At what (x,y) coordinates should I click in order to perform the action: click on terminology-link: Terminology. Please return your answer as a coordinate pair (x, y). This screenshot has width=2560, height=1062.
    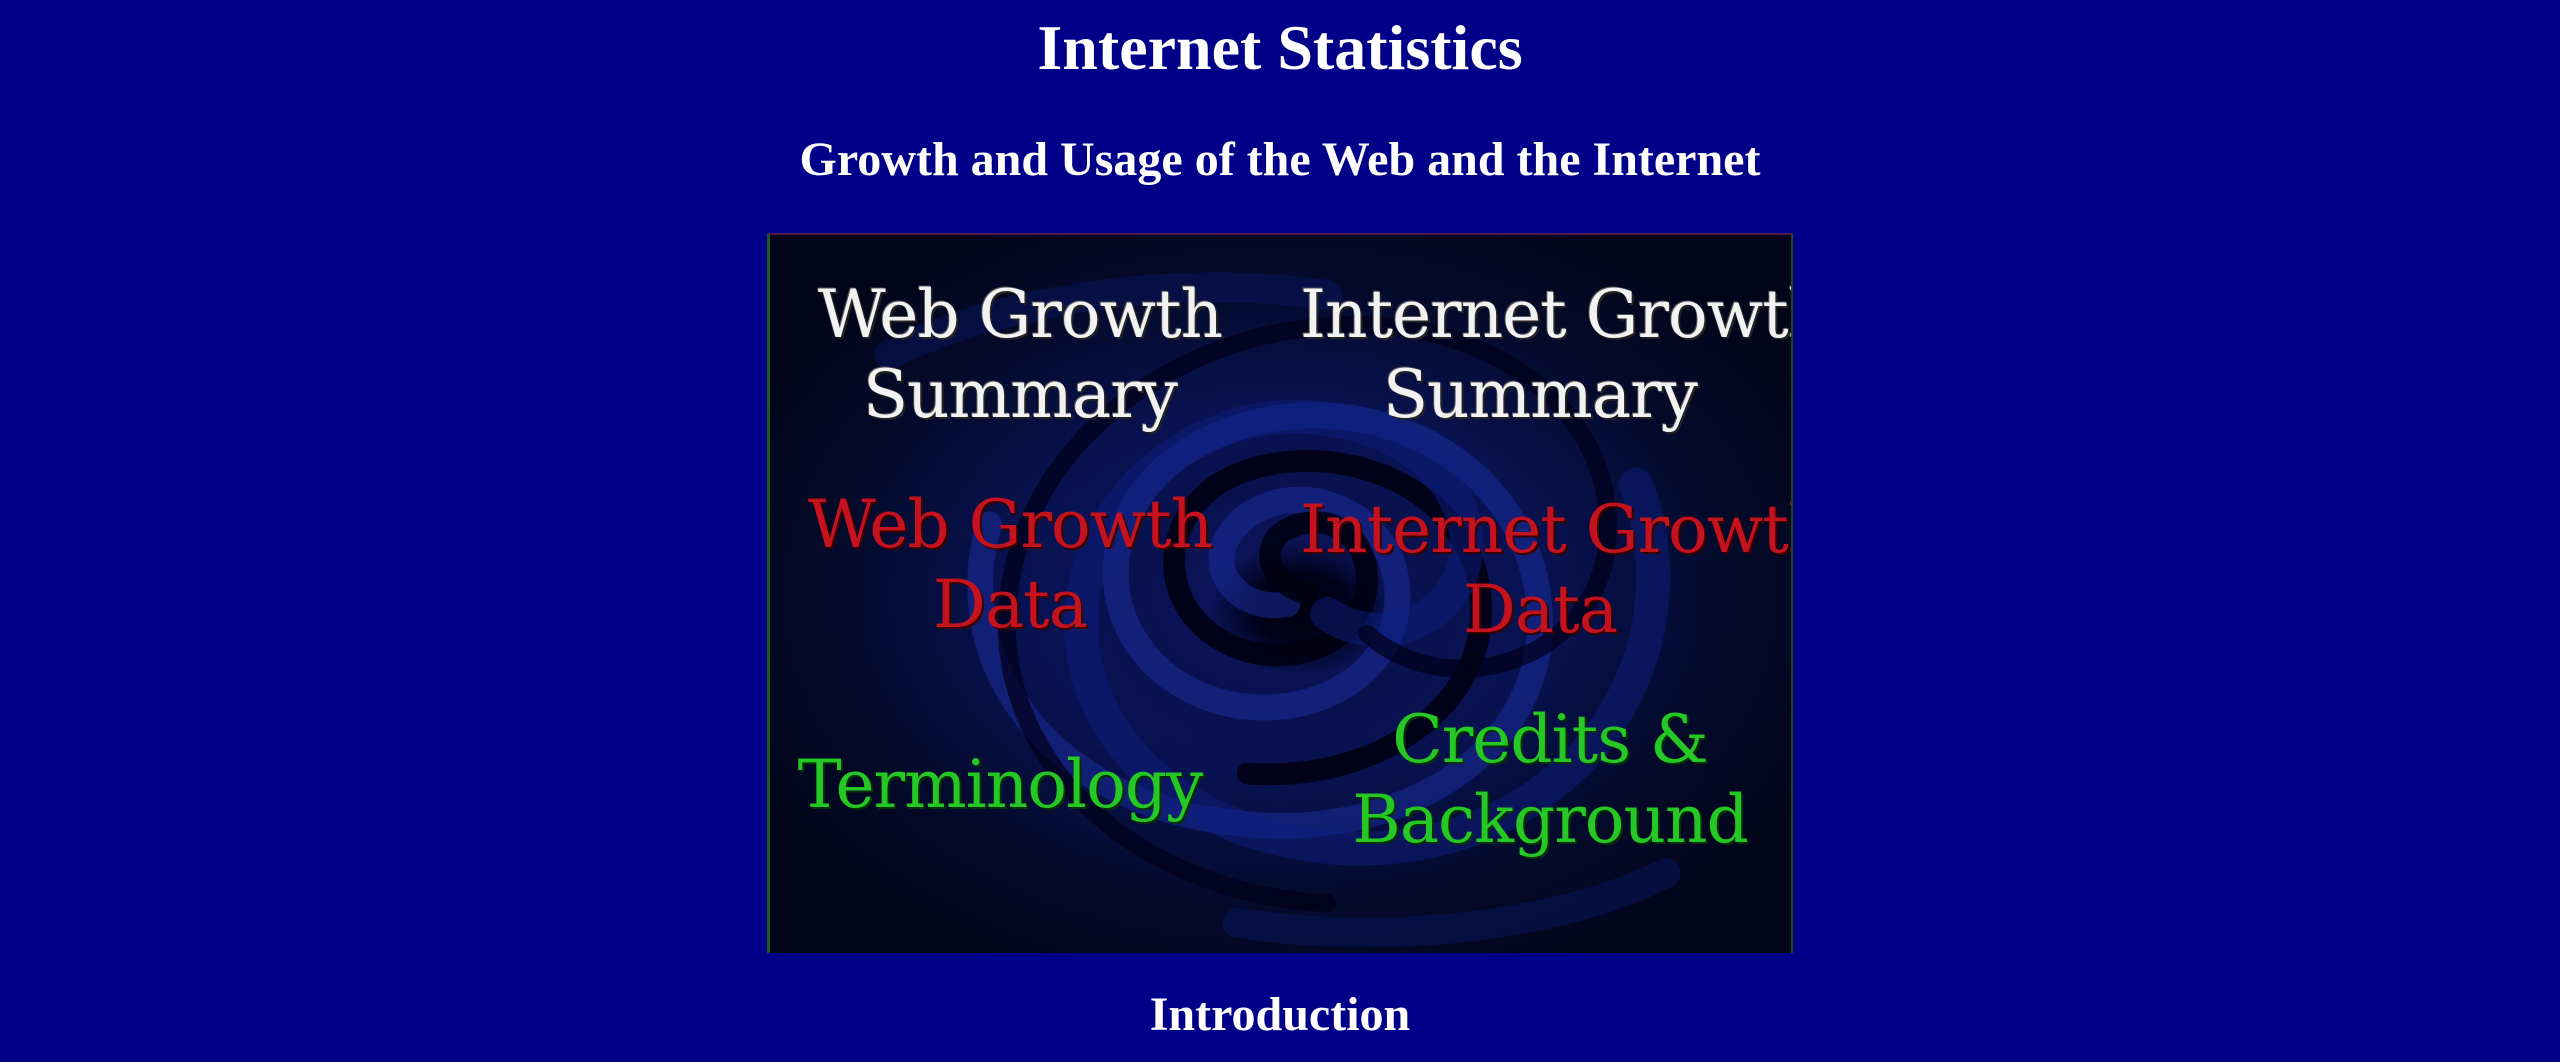
    Looking at the image, I should click on (1000, 785).